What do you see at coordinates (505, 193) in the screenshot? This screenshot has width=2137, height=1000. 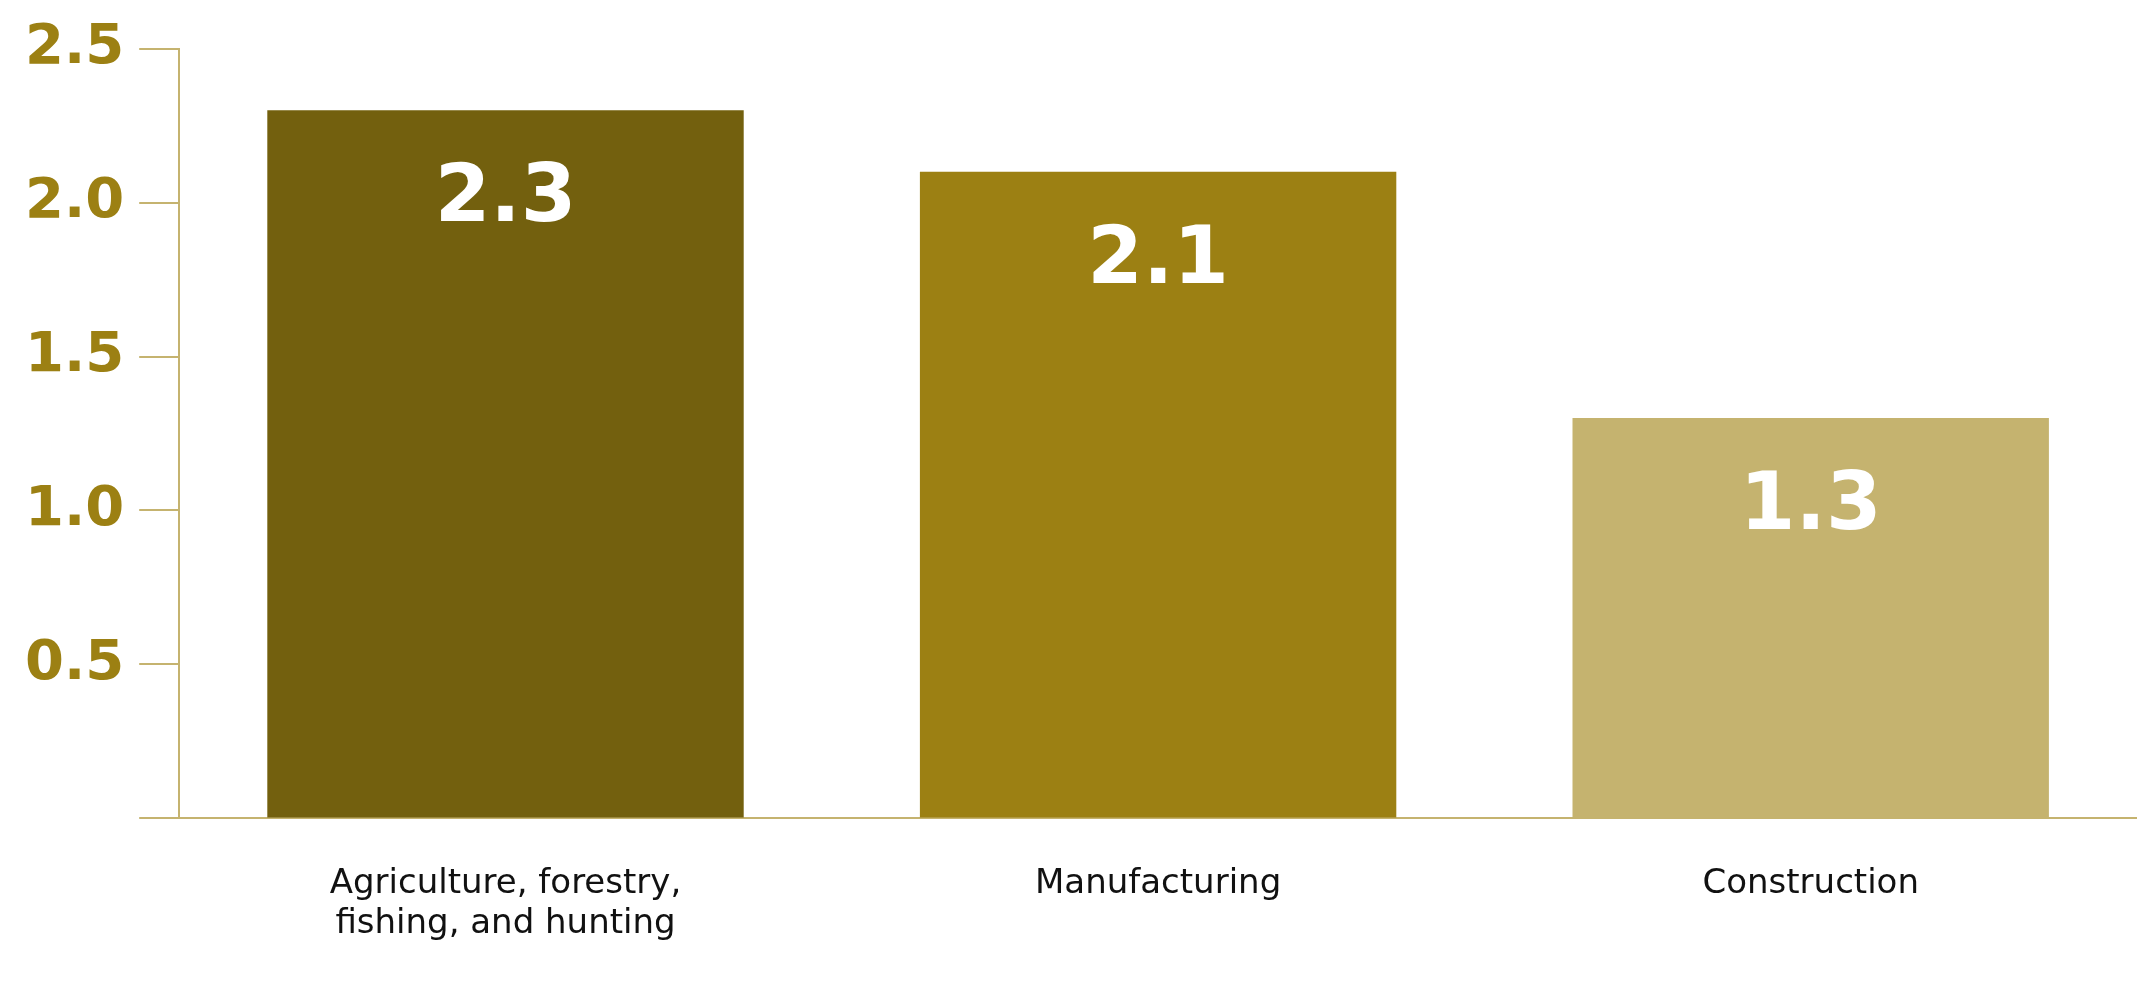 I see `data-label: 2.3` at bounding box center [505, 193].